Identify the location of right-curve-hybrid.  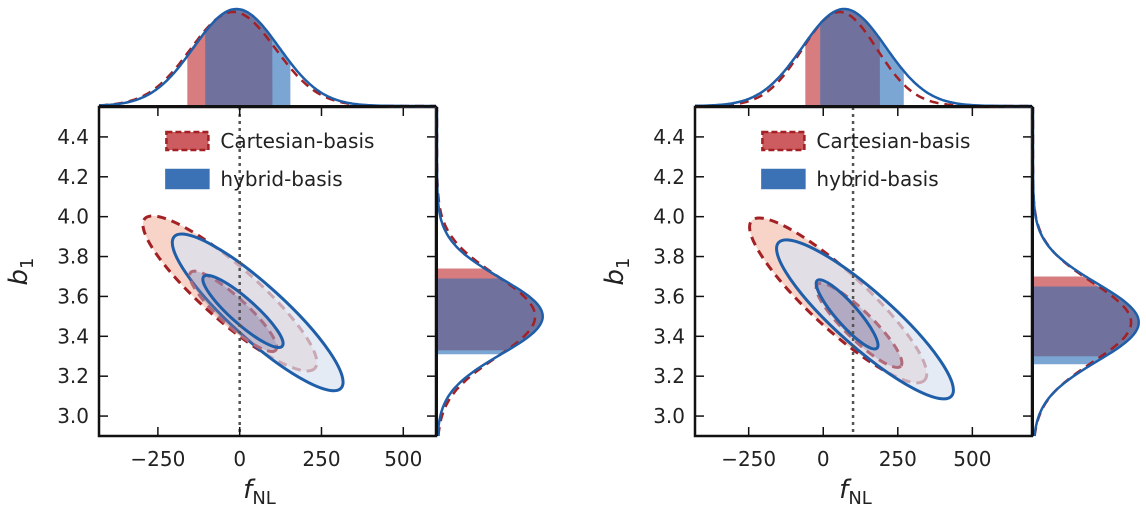
(1085, 272).